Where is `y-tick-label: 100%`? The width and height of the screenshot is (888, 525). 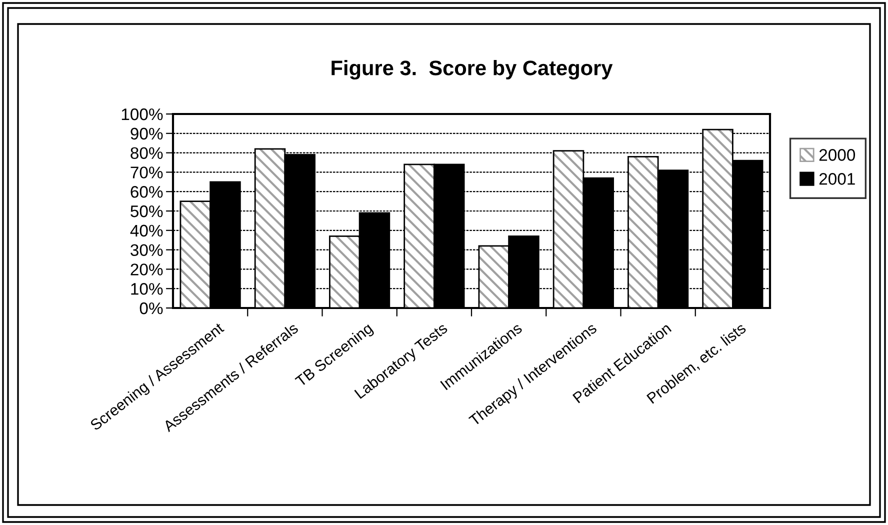
y-tick-label: 100% is located at coordinates (142, 114).